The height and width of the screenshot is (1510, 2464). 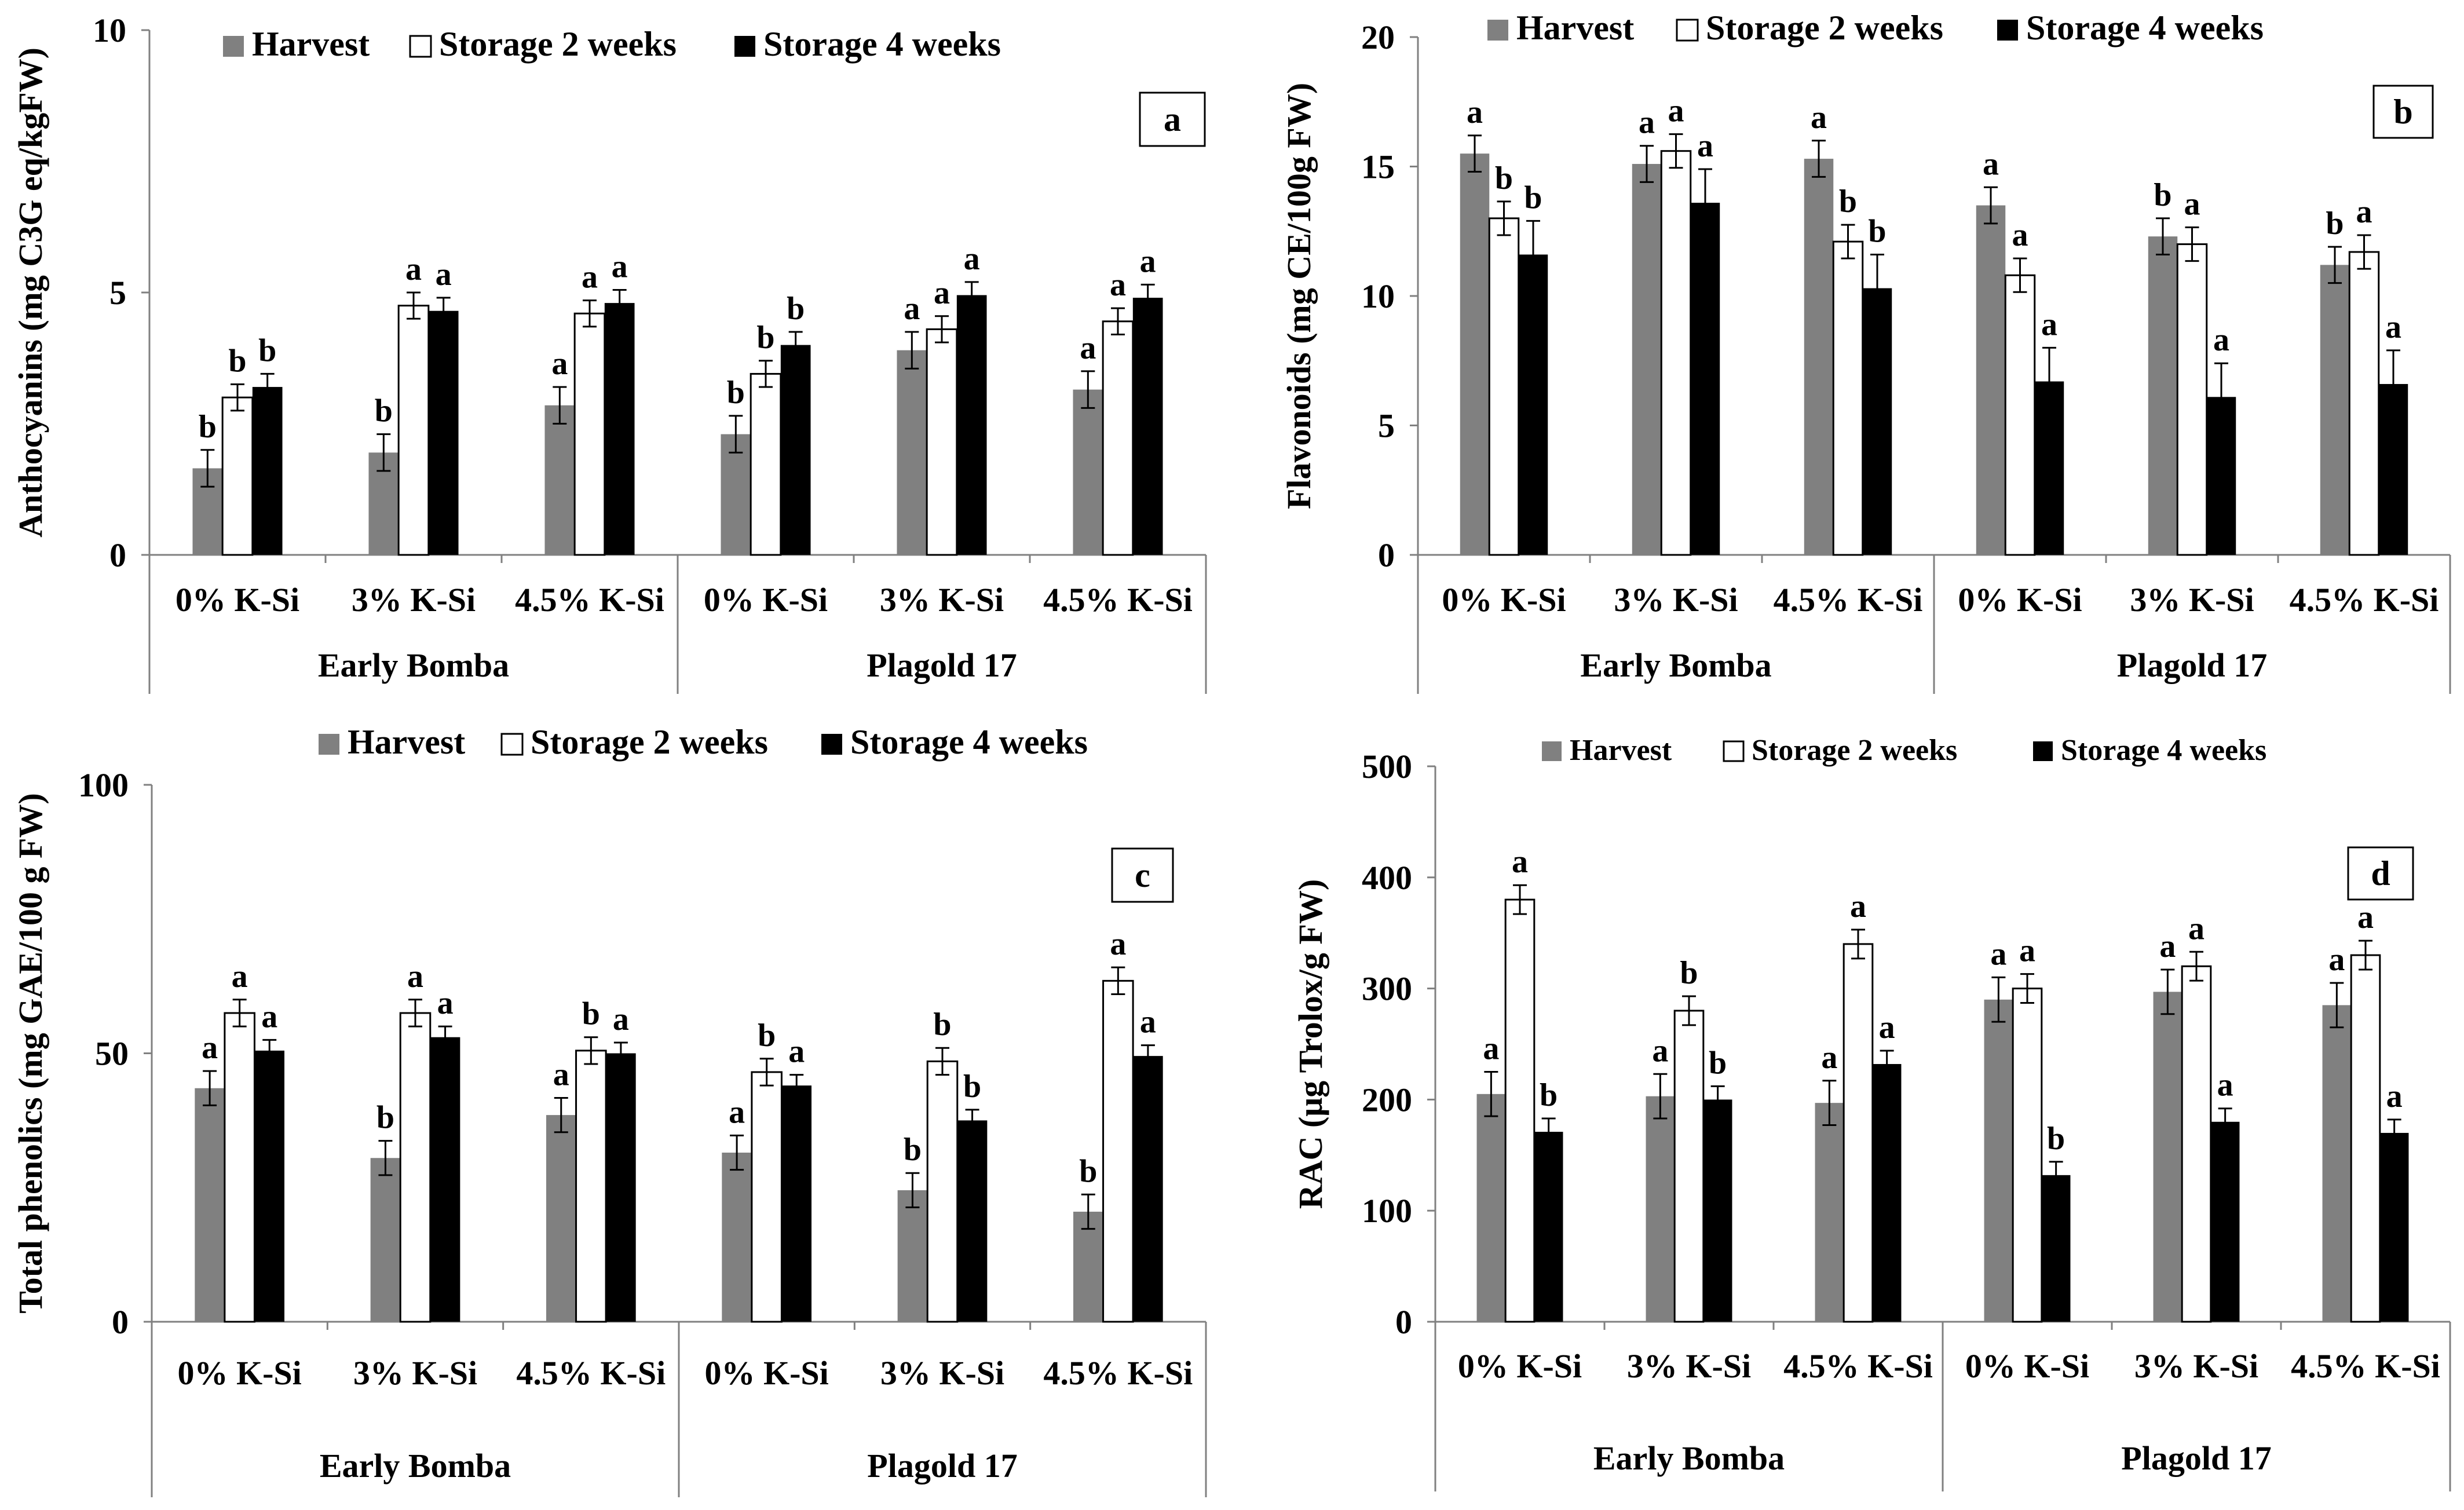 I want to click on panel-label: c, so click(x=1142, y=875).